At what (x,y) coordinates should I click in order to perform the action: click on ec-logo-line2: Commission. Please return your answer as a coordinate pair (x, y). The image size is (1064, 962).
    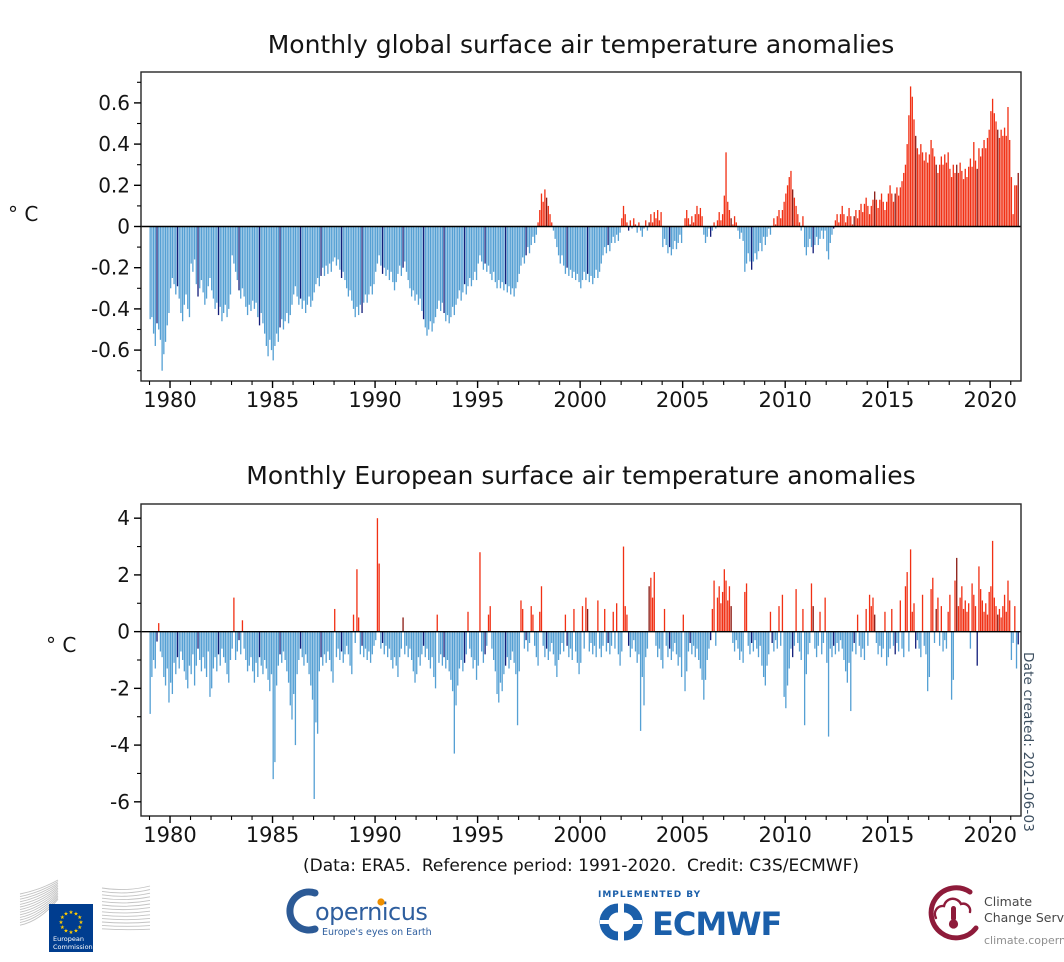
    Looking at the image, I should click on (73, 947).